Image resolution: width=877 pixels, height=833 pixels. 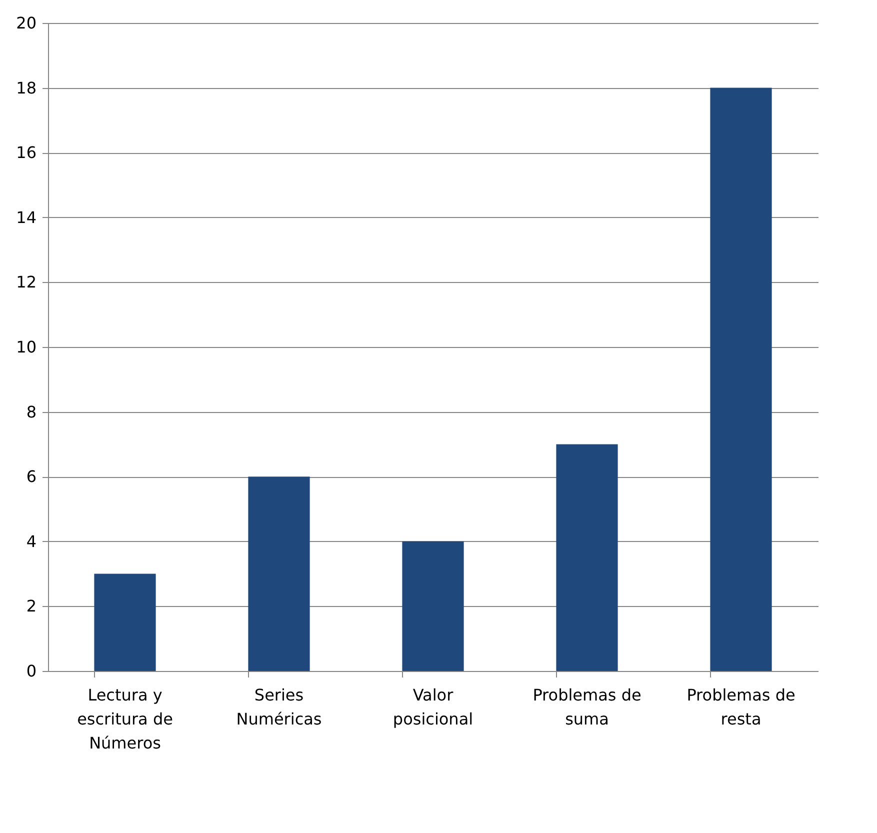 I want to click on y-tick-label: 16, so click(x=26, y=152).